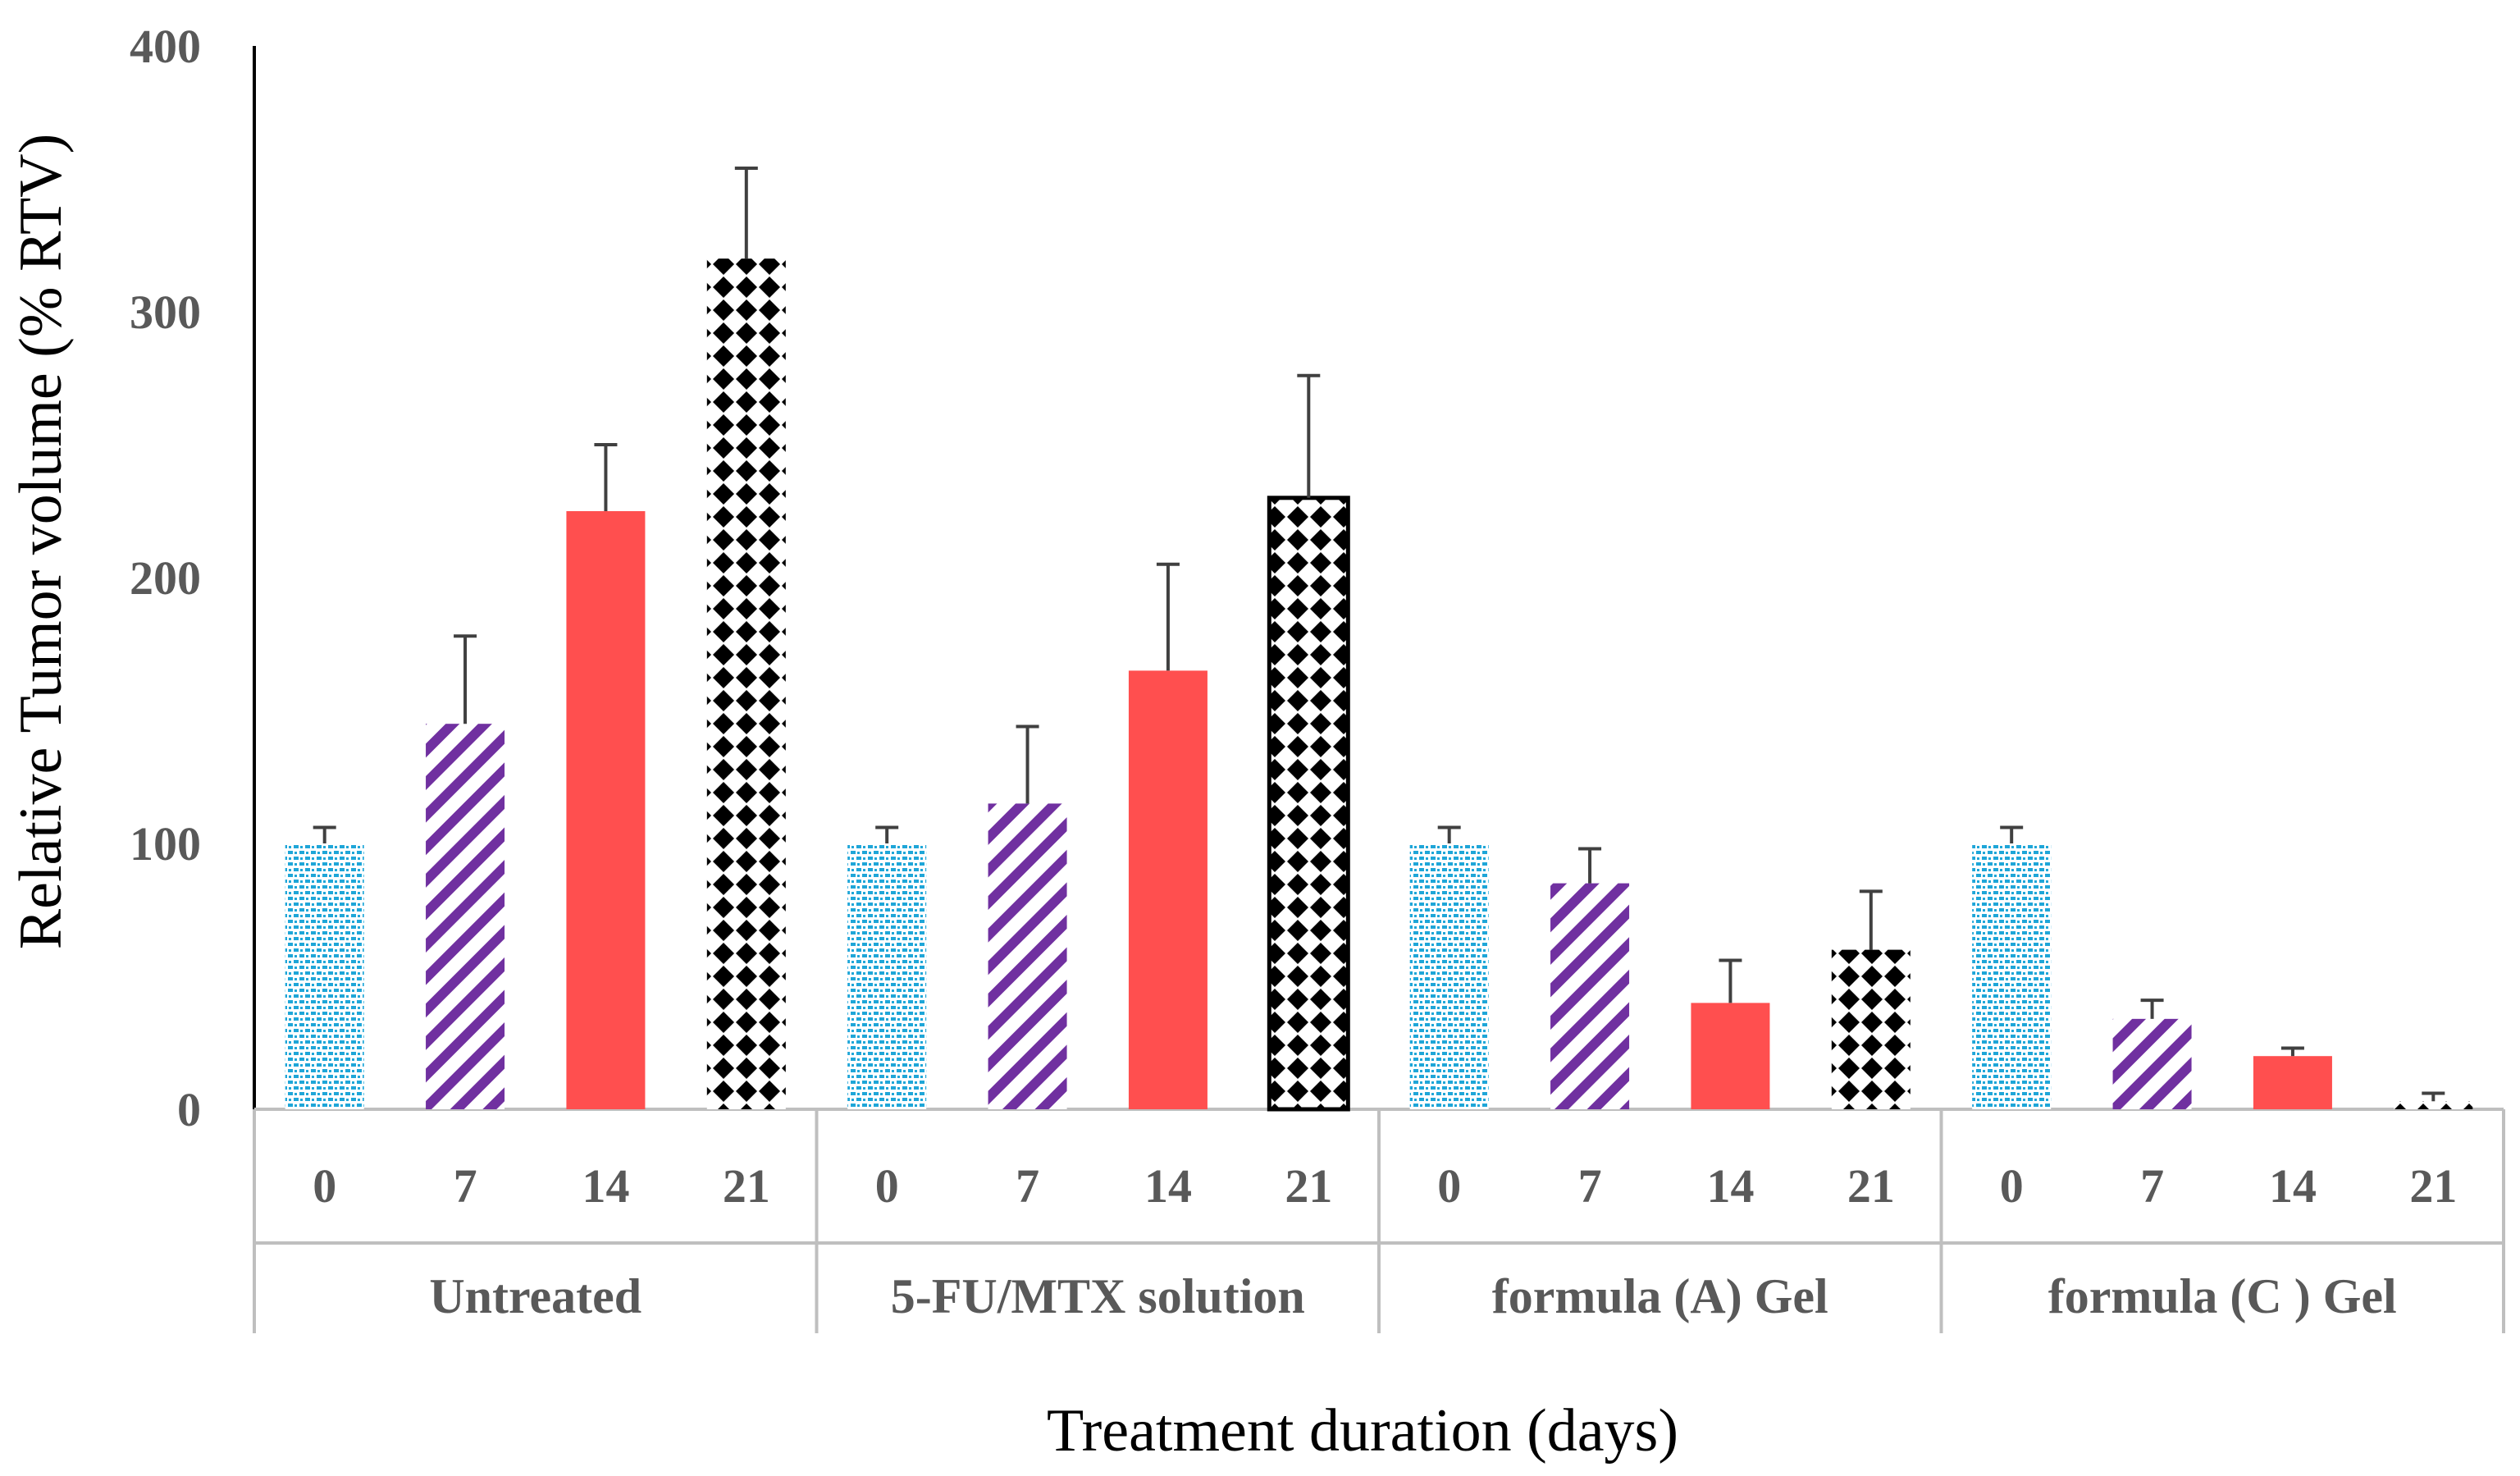 The image size is (2520, 1476). What do you see at coordinates (166, 312) in the screenshot?
I see `y-tick-label: 300` at bounding box center [166, 312].